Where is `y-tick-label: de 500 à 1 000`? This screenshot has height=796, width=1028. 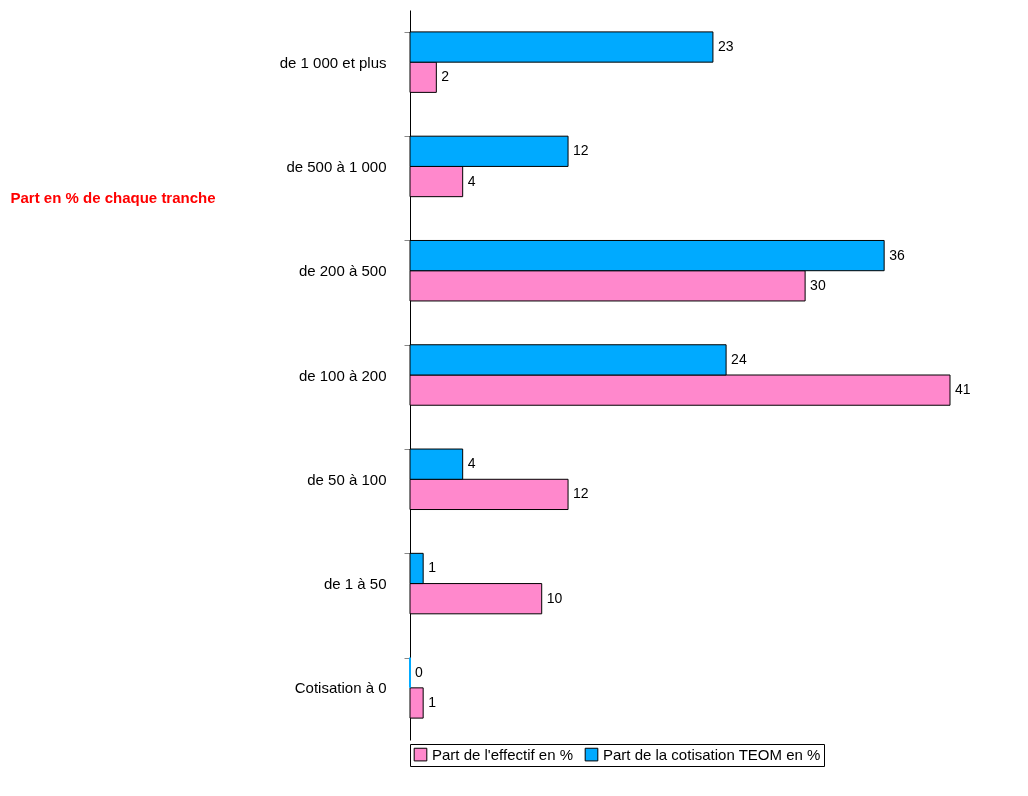
y-tick-label: de 500 à 1 000 is located at coordinates (336, 166).